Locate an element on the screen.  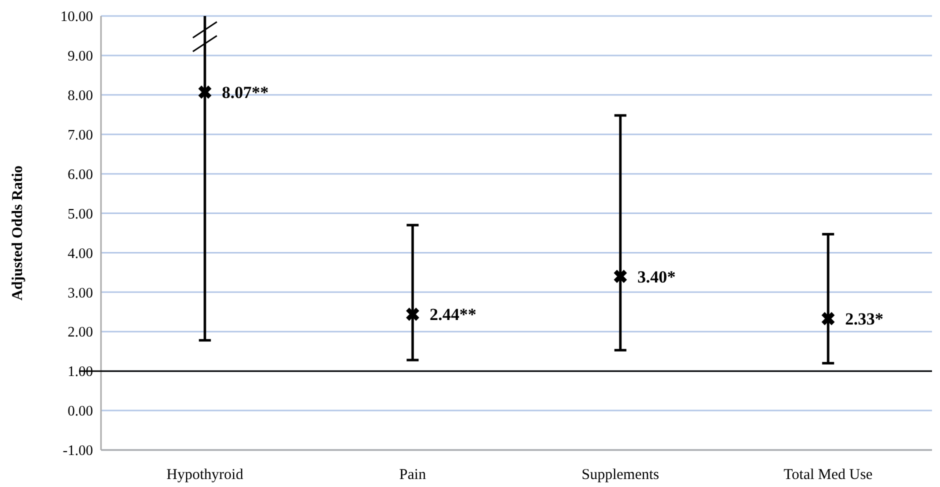
x-tick-label: Total Med Use is located at coordinates (828, 475).